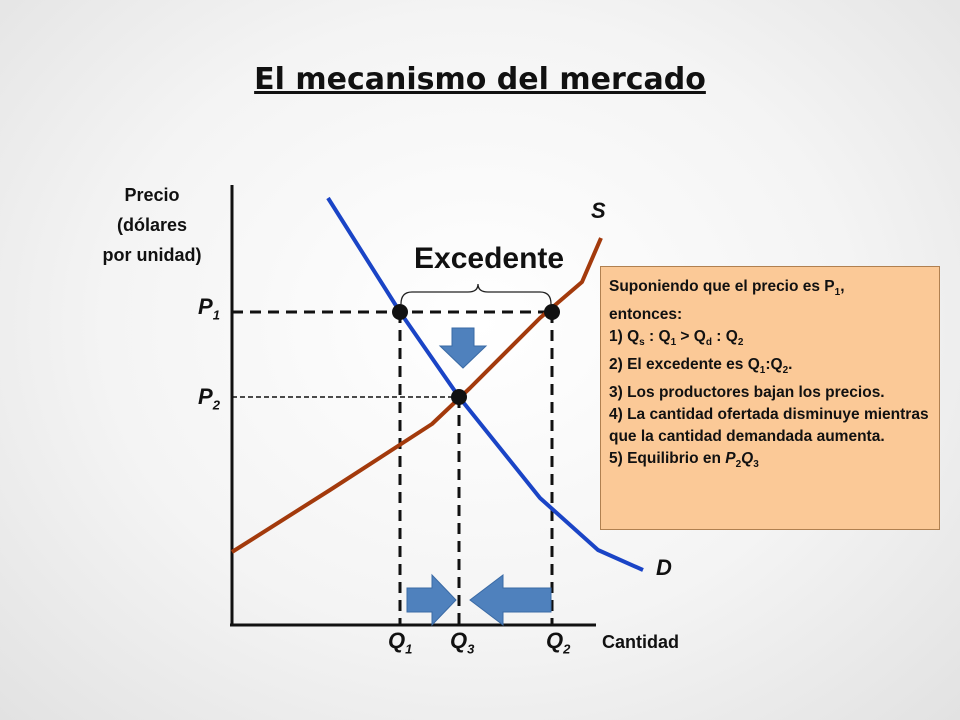 The image size is (960, 720). What do you see at coordinates (476, 294) in the screenshot?
I see `surplus-brace` at bounding box center [476, 294].